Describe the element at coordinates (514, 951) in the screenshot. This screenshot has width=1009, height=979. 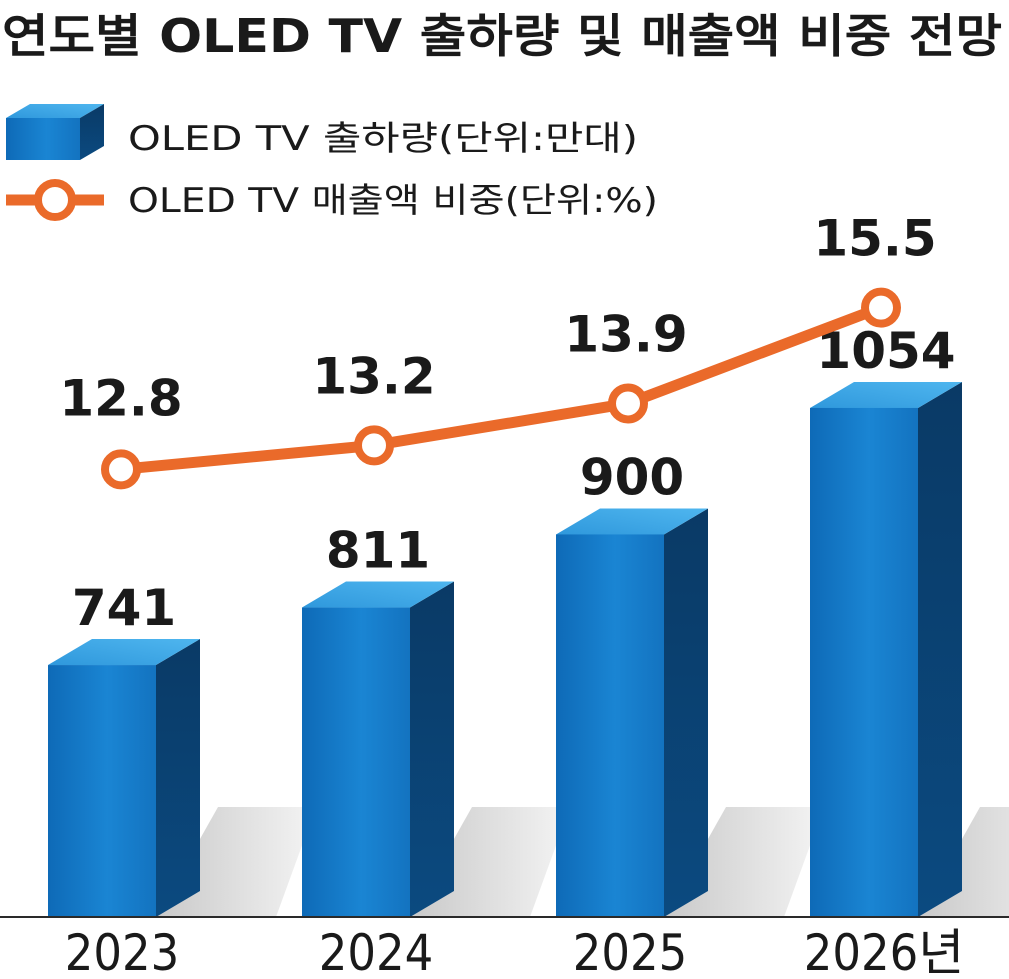
I see `x-axis-tick-labels: 2023 2024 2025 2026년` at that location.